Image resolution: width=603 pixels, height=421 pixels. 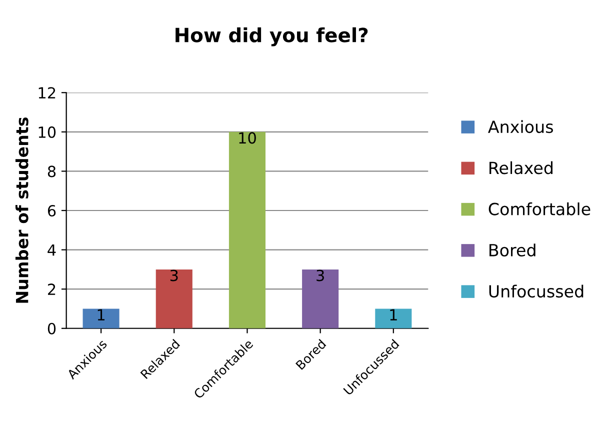 I want to click on legend-label: Relaxed, so click(x=521, y=167).